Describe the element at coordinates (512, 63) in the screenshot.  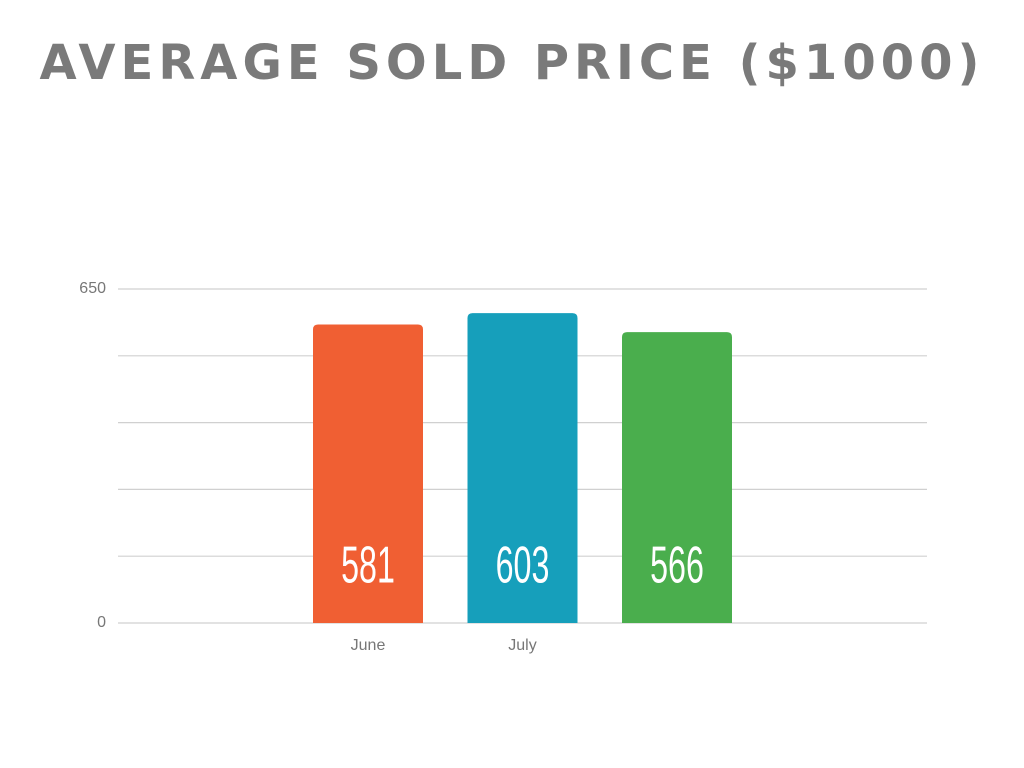
I see `chart-title: AVERAGE SOLD PRICE ($1000)` at that location.